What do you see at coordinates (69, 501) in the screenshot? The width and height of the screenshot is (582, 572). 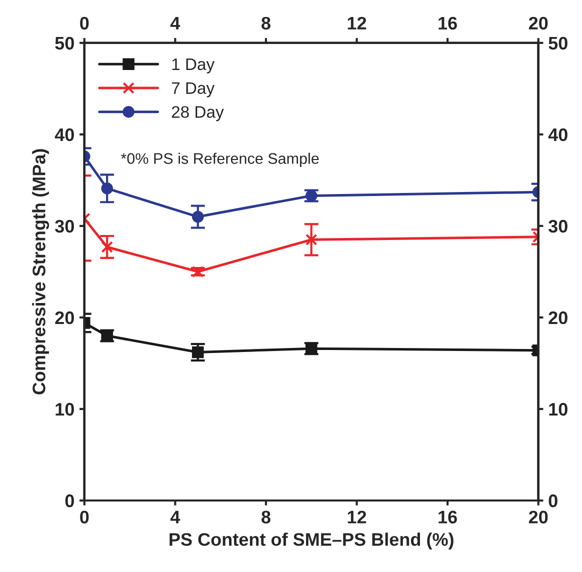 I see `y-tick-label: 0` at bounding box center [69, 501].